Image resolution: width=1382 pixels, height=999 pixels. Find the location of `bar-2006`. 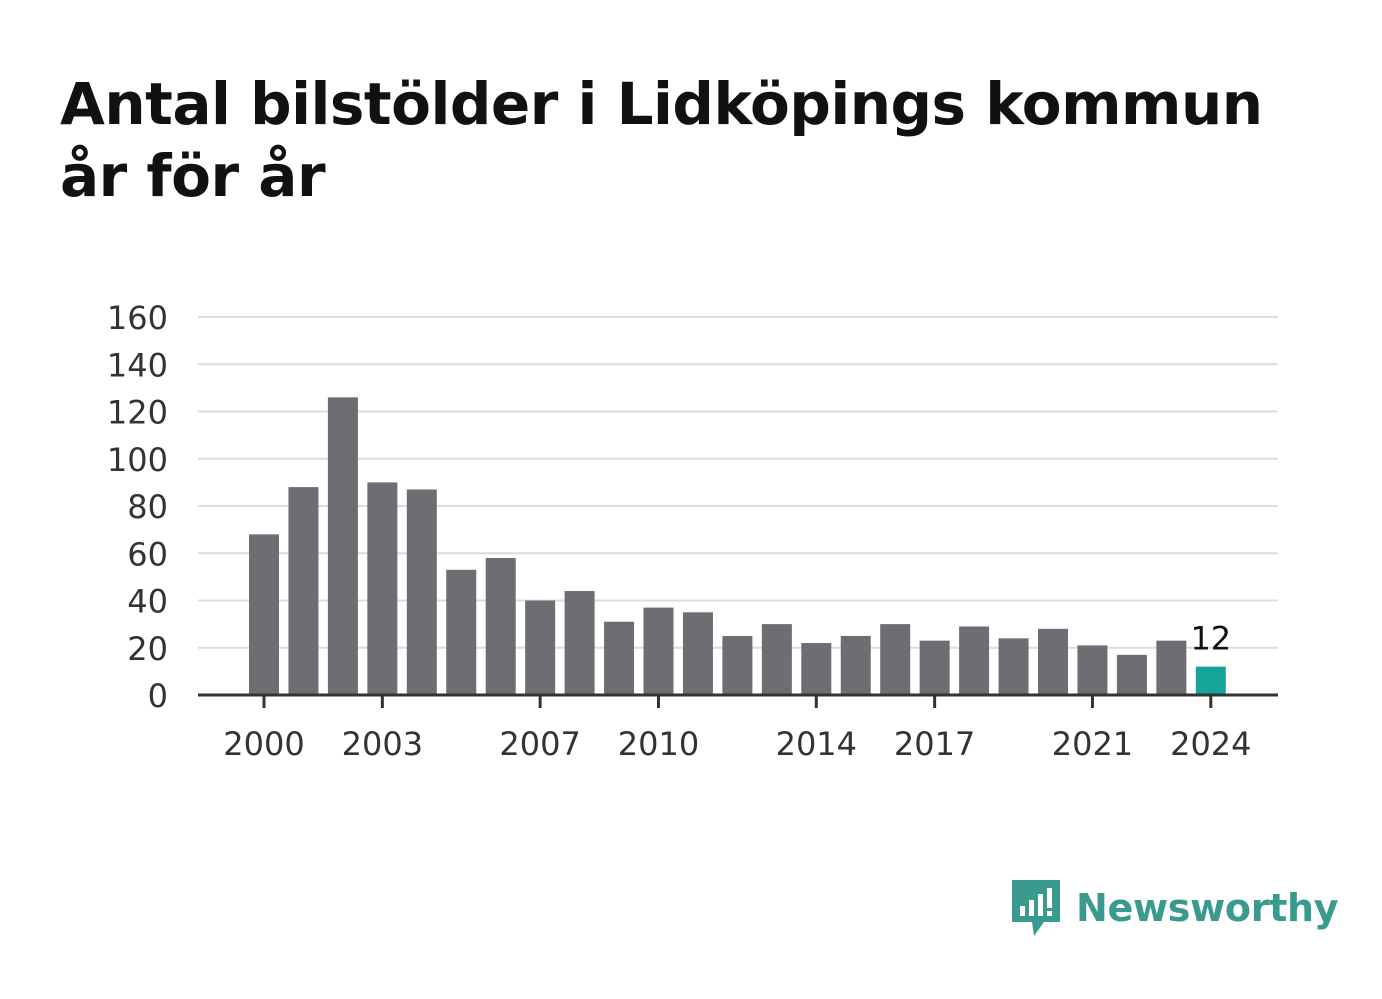

bar-2006 is located at coordinates (500, 626).